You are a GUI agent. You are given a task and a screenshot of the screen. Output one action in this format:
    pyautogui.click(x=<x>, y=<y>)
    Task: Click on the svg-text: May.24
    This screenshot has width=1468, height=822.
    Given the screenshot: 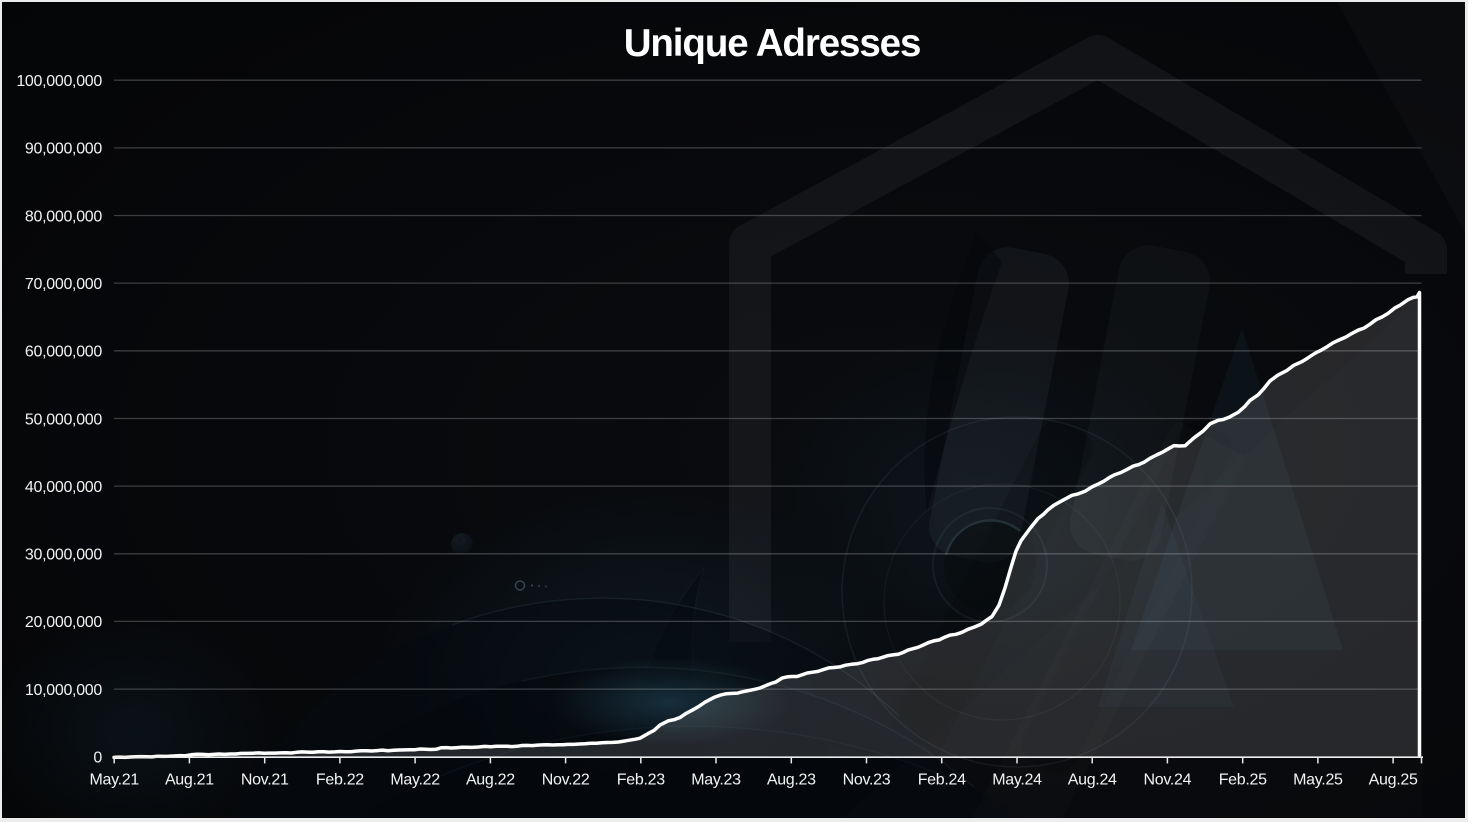 What is the action you would take?
    pyautogui.click(x=1017, y=779)
    